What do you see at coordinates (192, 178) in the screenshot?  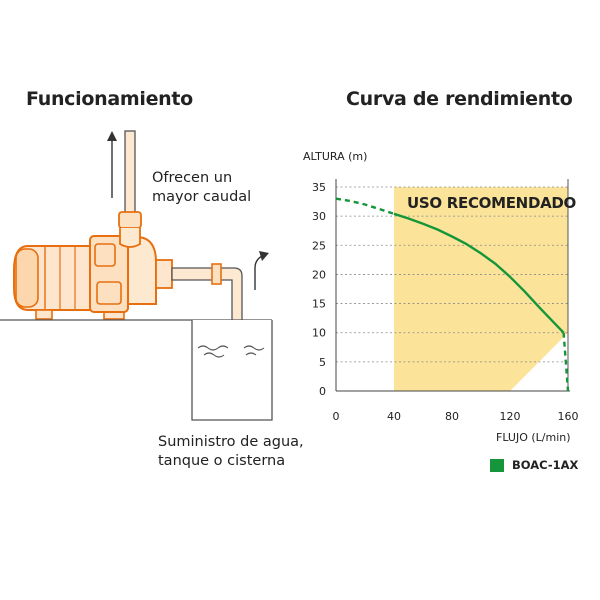 I see `outlet-caption-line-1: Ofrecen un` at bounding box center [192, 178].